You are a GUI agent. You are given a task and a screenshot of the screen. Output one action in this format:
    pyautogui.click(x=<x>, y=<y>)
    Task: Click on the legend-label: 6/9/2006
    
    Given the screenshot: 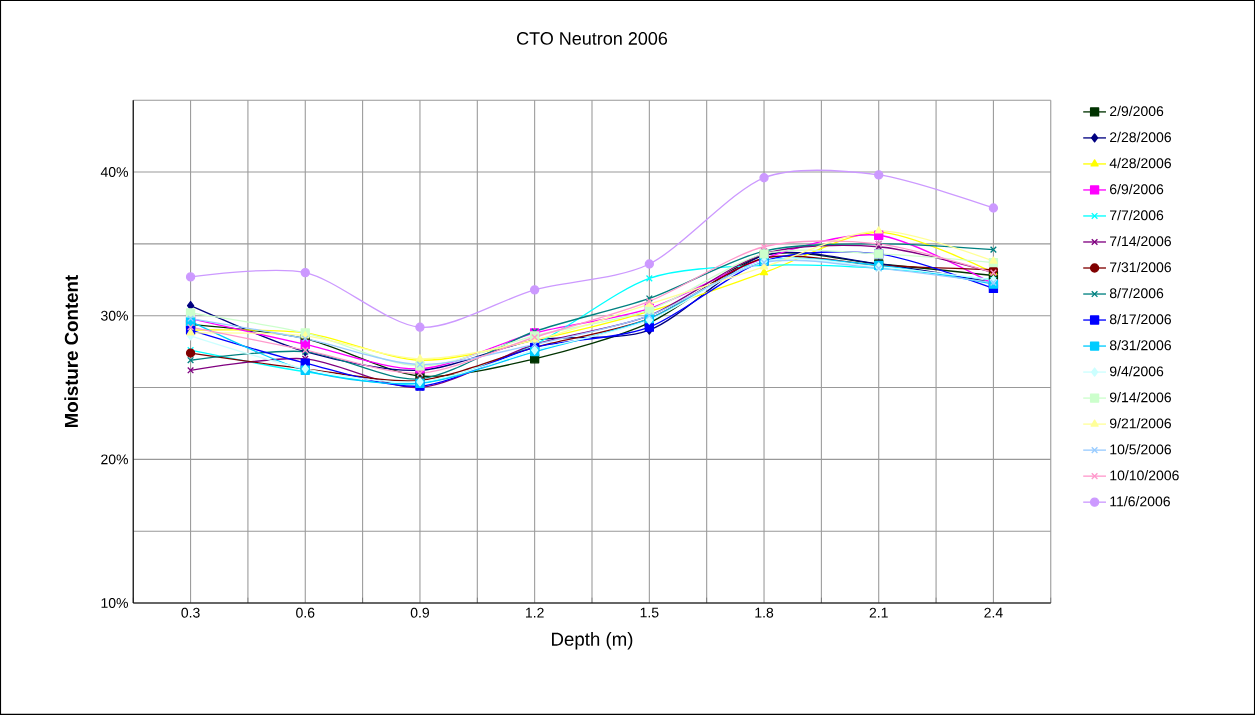 What is the action you would take?
    pyautogui.click(x=1137, y=189)
    